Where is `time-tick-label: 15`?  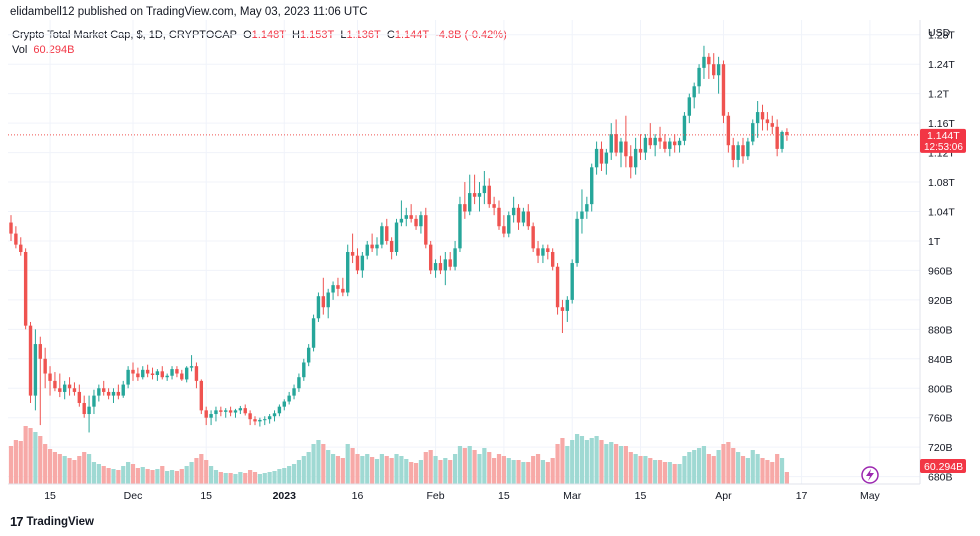 time-tick-label: 15 is located at coordinates (206, 496).